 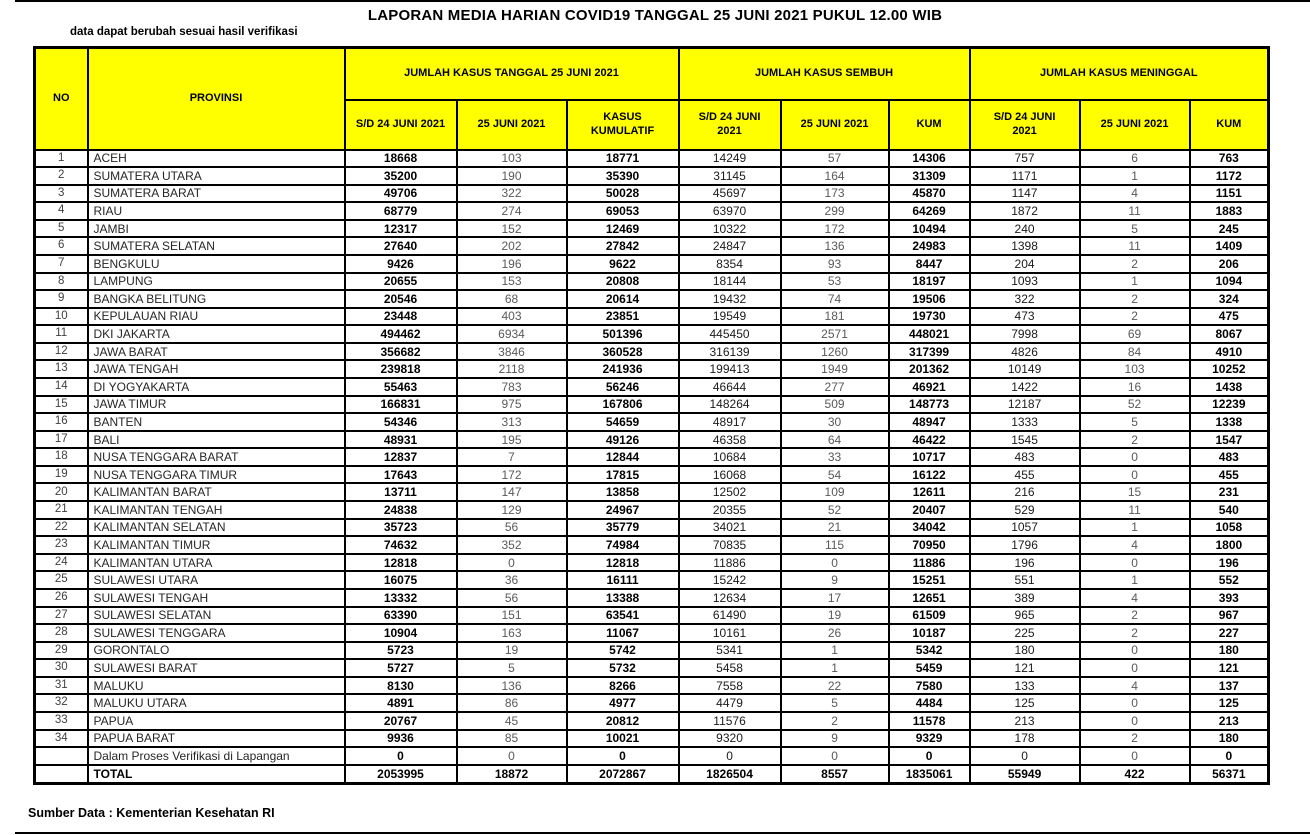 What do you see at coordinates (1024, 685) in the screenshot?
I see `value-cell: 133` at bounding box center [1024, 685].